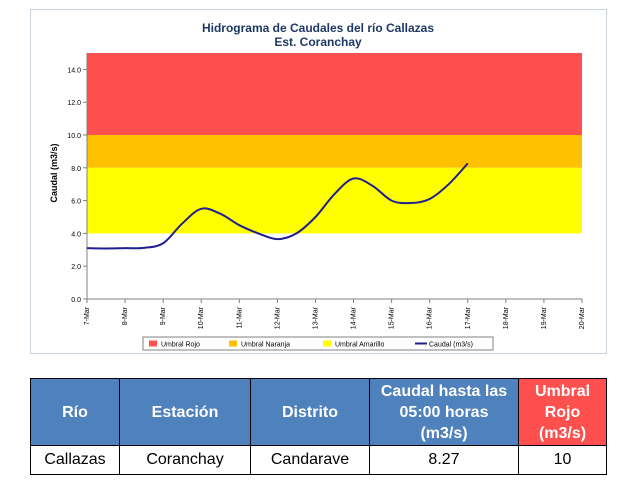  I want to click on y-tick-label: 2.0, so click(76, 267).